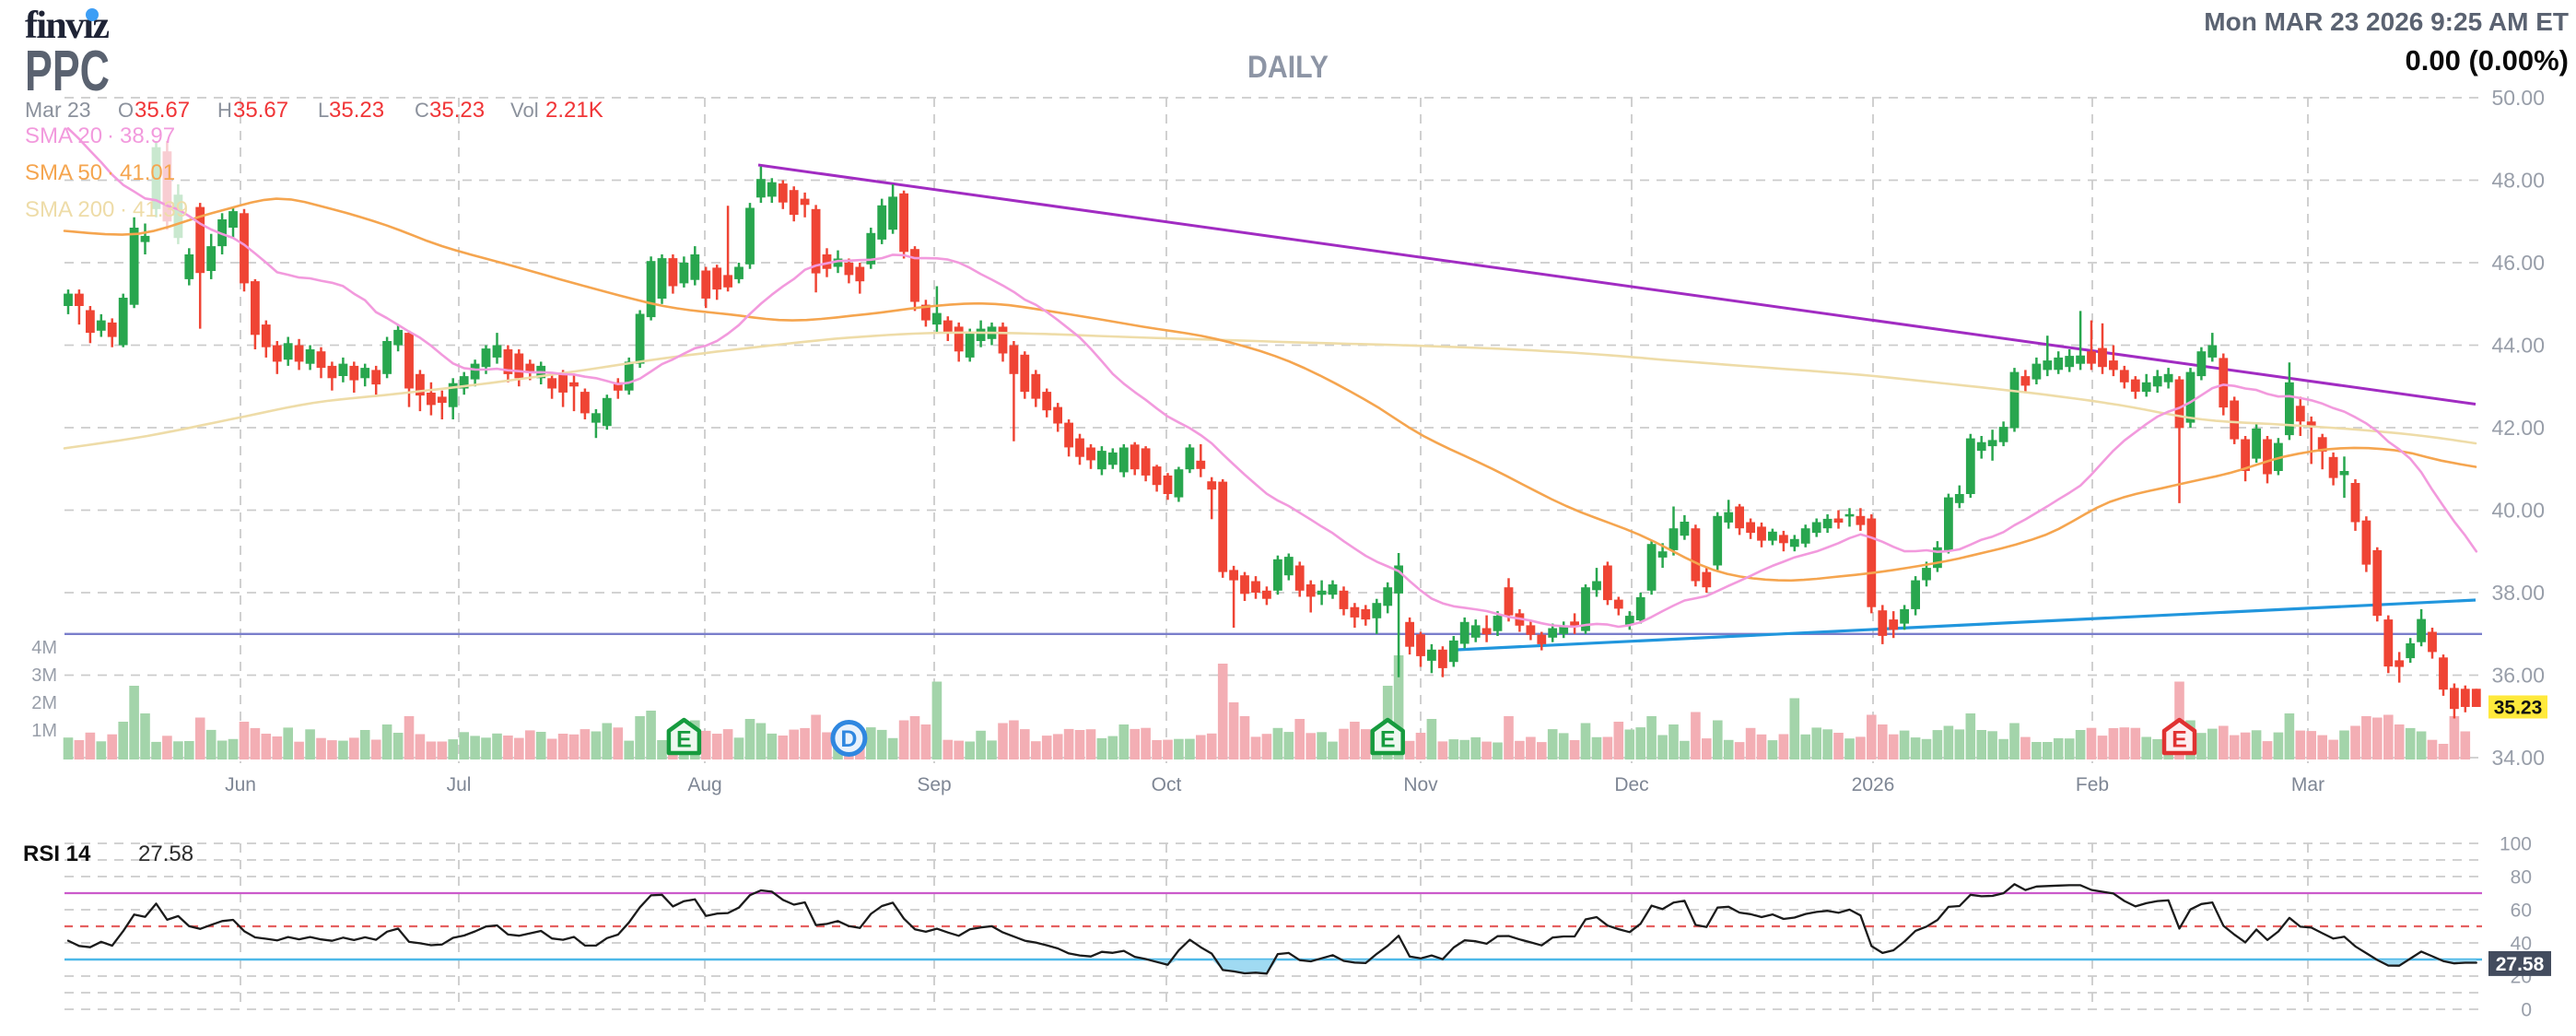  What do you see at coordinates (2518, 511) in the screenshot?
I see `svg-text: 40.00` at bounding box center [2518, 511].